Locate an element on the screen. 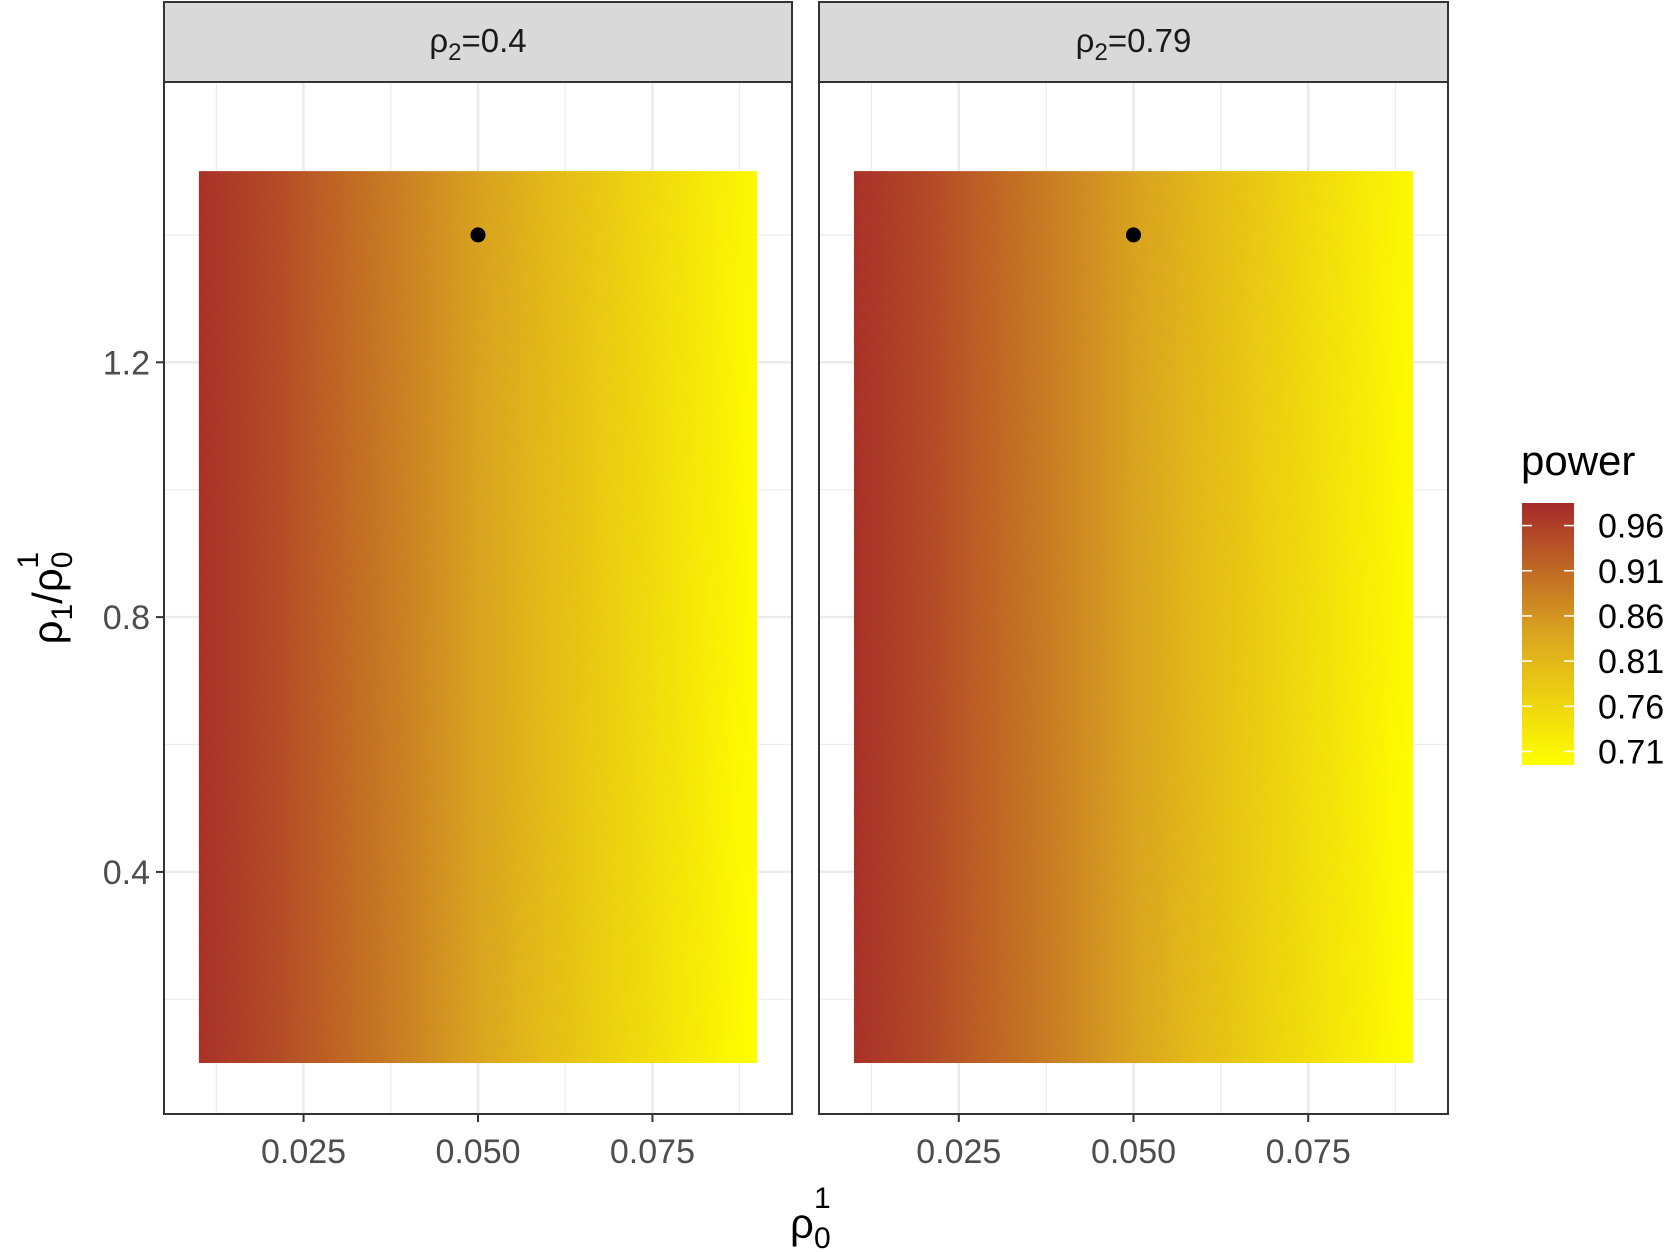 This screenshot has height=1252, width=1671. legend-colorbar is located at coordinates (1548, 634).